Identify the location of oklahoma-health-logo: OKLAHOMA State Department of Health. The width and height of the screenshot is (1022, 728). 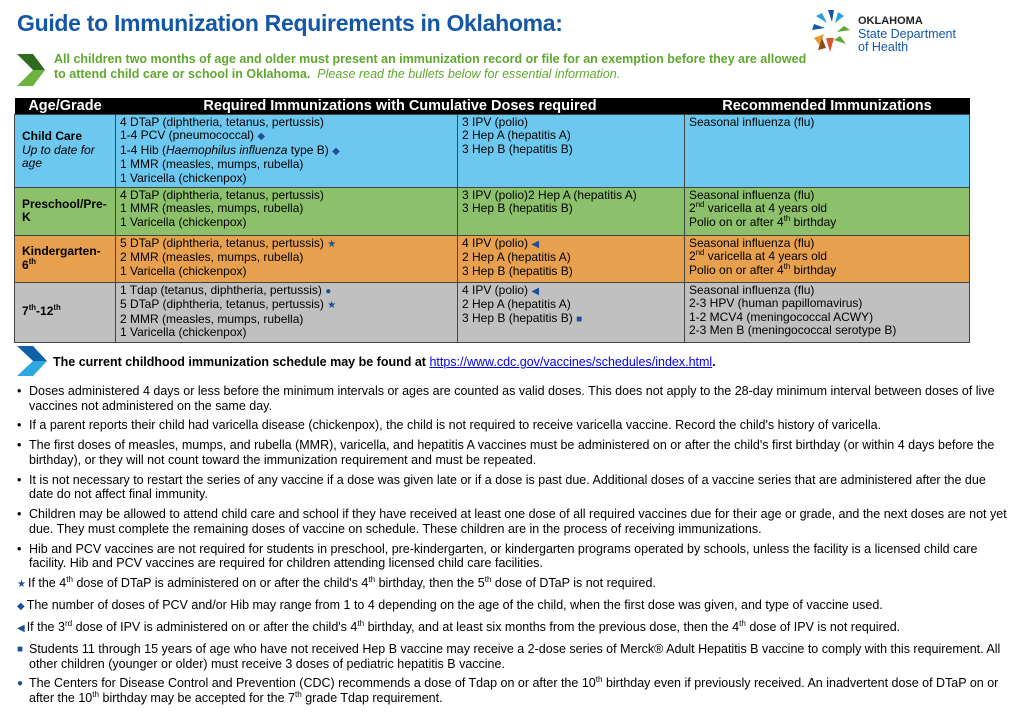
(895, 32).